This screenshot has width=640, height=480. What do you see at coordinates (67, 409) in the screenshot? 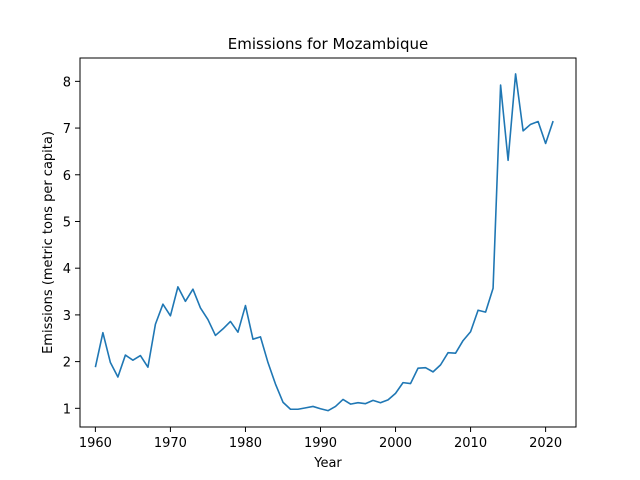
I see `y-tick-label: 1` at bounding box center [67, 409].